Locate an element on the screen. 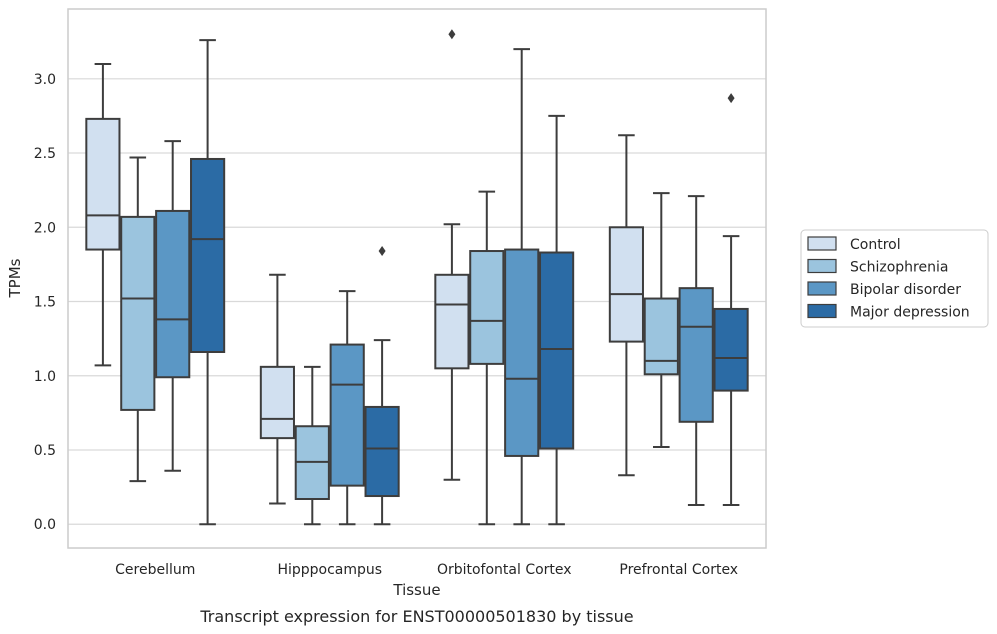  legend-label: Major depression is located at coordinates (910, 313).